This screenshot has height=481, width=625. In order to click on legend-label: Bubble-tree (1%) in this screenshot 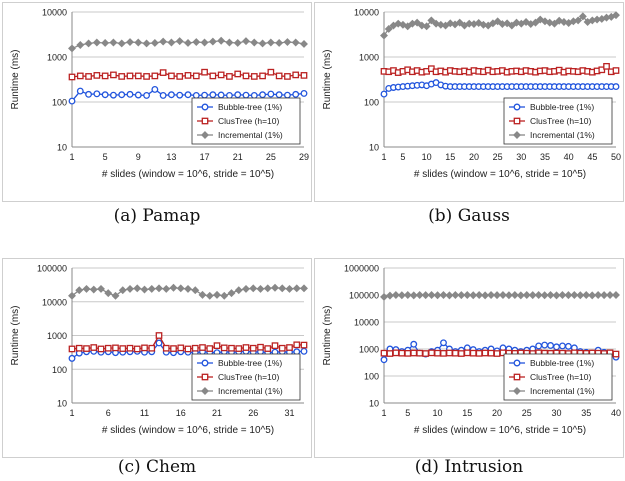, I will do `click(250, 363)`.